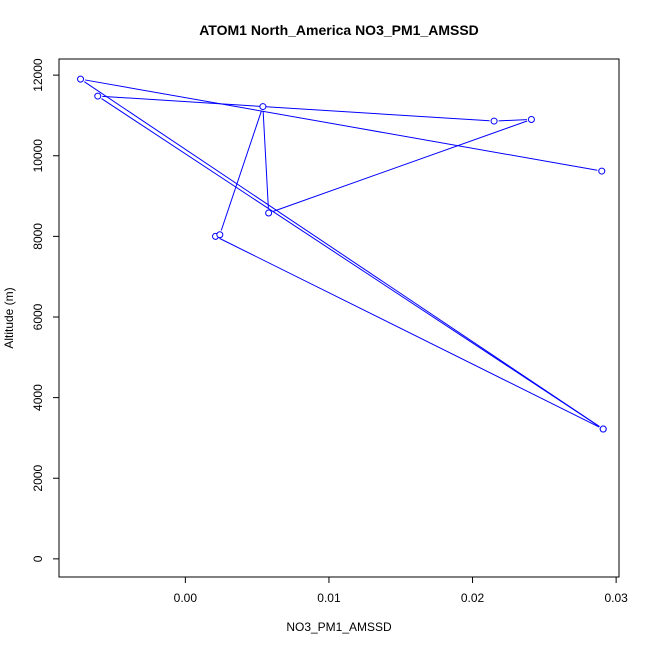  I want to click on x-axis-label: NO3_PM1_AMSSD, so click(339, 627).